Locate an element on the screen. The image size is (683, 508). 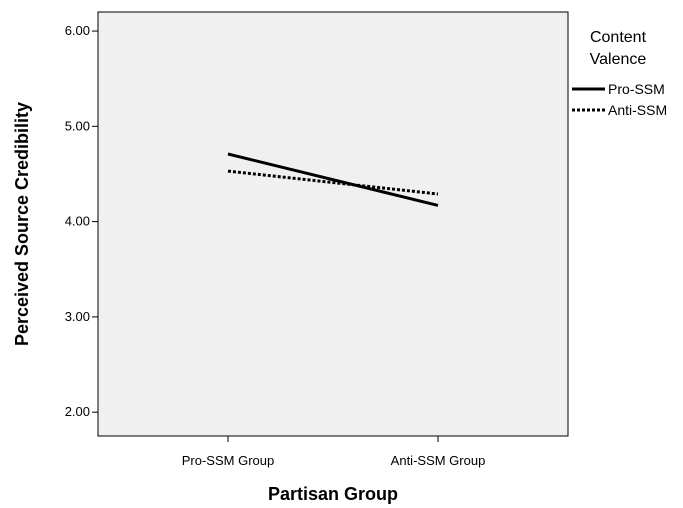
y-axis-title: Perceived Source Credibility is located at coordinates (22, 224).